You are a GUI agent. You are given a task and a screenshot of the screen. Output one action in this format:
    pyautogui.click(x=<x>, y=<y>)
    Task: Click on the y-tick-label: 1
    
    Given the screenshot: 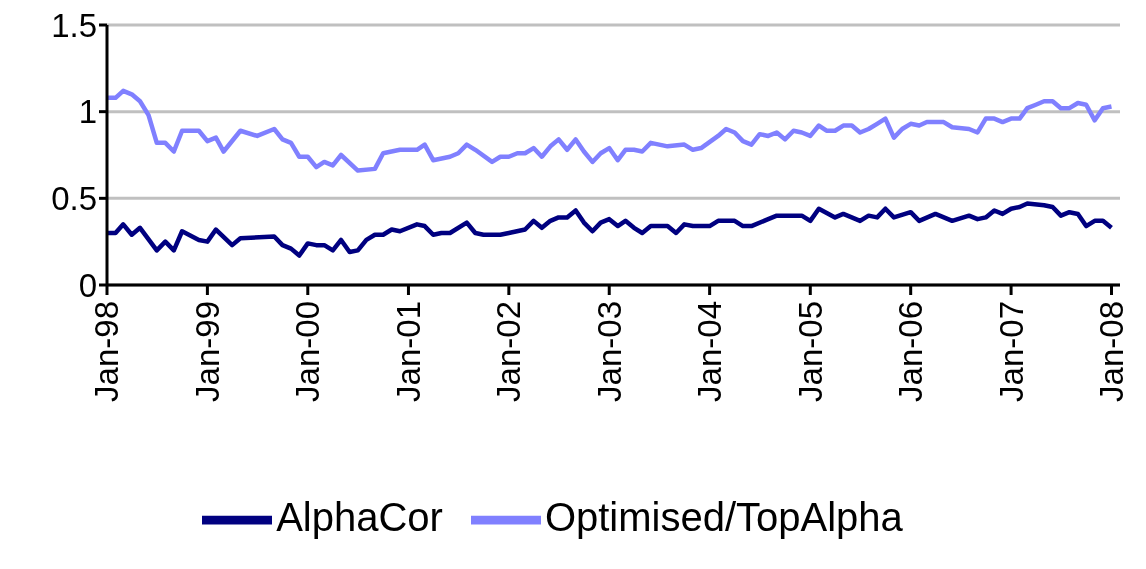 What is the action you would take?
    pyautogui.click(x=87, y=112)
    